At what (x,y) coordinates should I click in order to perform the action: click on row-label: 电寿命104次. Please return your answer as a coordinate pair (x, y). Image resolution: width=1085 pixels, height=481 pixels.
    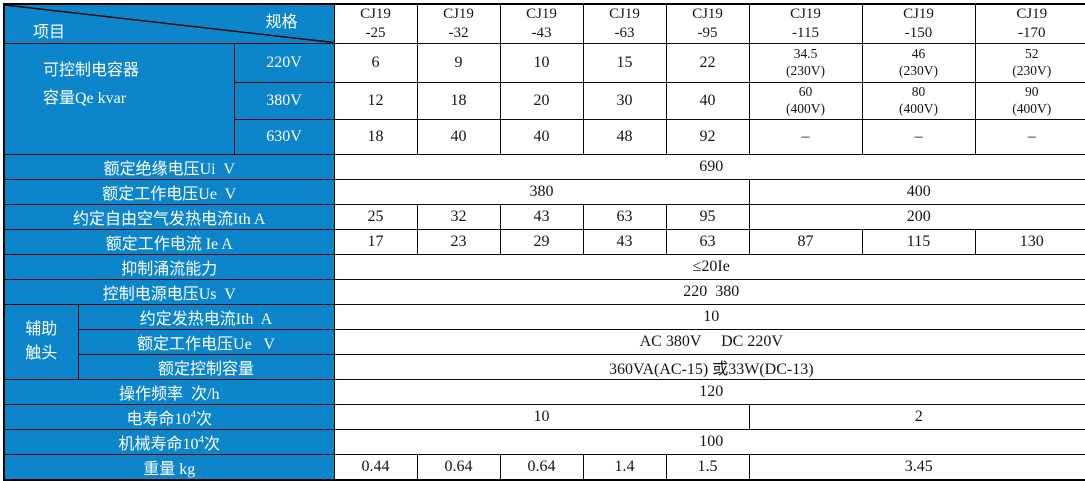
    Looking at the image, I should click on (169, 416).